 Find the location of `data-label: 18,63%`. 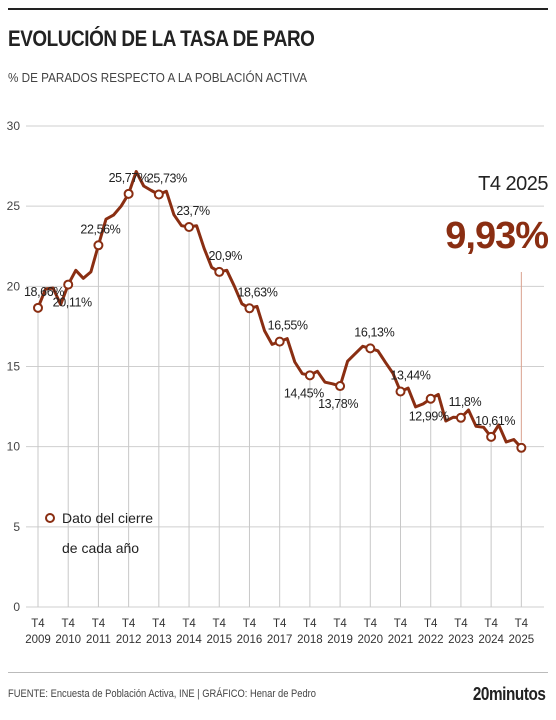

data-label: 18,63% is located at coordinates (257, 292).